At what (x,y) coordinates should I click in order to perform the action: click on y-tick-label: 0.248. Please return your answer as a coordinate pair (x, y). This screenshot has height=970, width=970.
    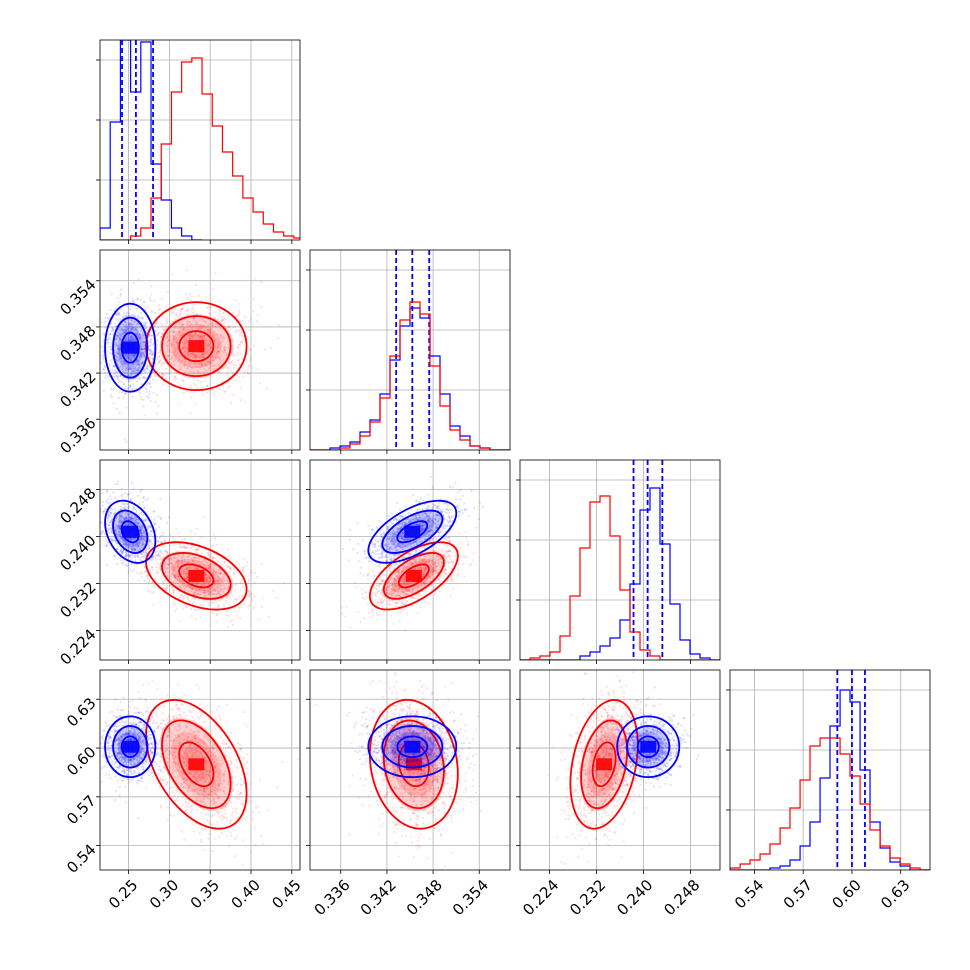
    Looking at the image, I should click on (78, 505).